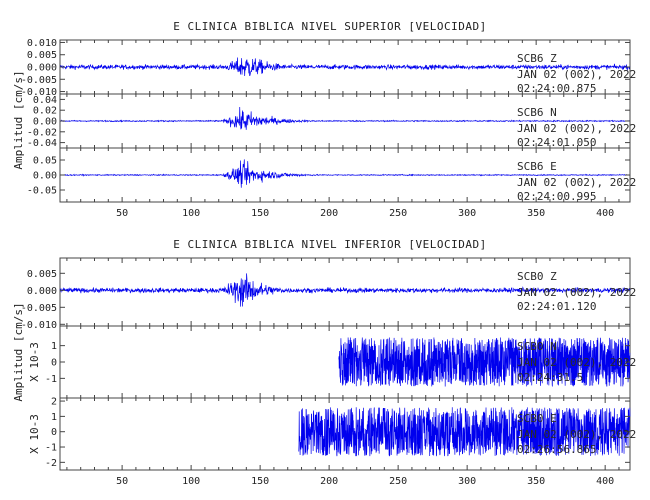 Image resolution: width=650 pixels, height=500 pixels. What do you see at coordinates (556, 449) in the screenshot?
I see `time-label: 02:26:56.865` at bounding box center [556, 449].